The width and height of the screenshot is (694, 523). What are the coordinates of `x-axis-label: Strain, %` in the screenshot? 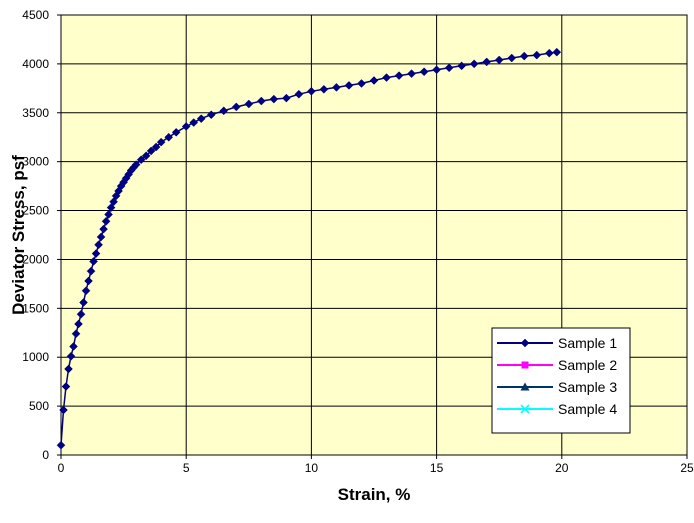 It's located at (374, 494).